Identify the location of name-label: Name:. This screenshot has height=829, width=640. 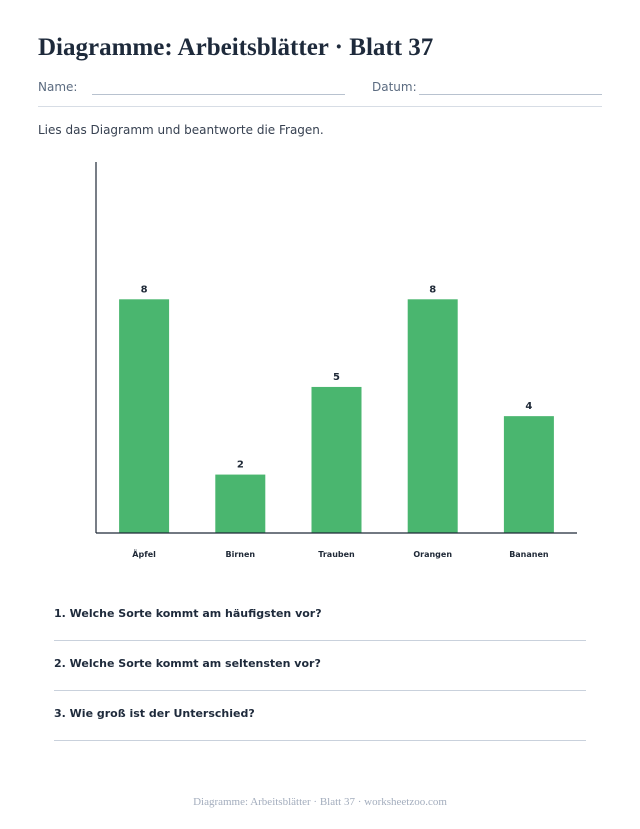
(58, 87).